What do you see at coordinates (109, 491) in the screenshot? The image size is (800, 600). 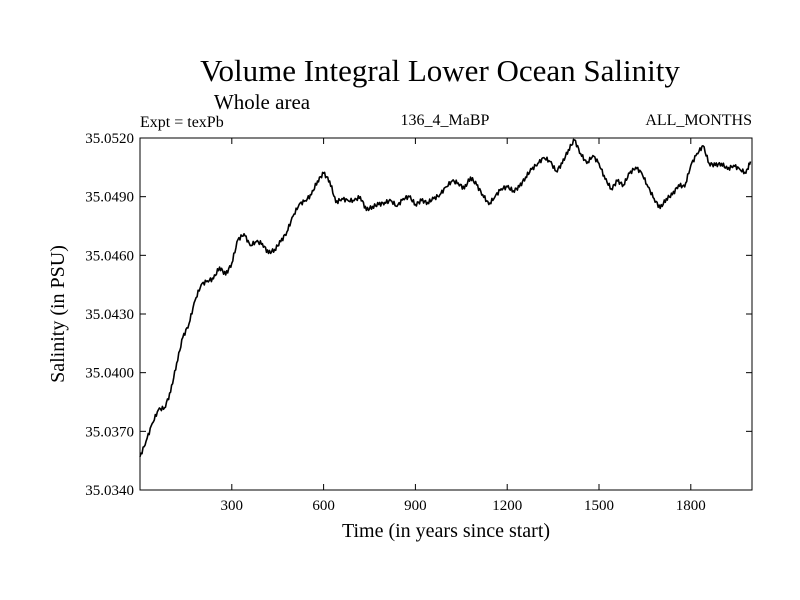 I see `y-tick-label: 35.0340` at bounding box center [109, 491].